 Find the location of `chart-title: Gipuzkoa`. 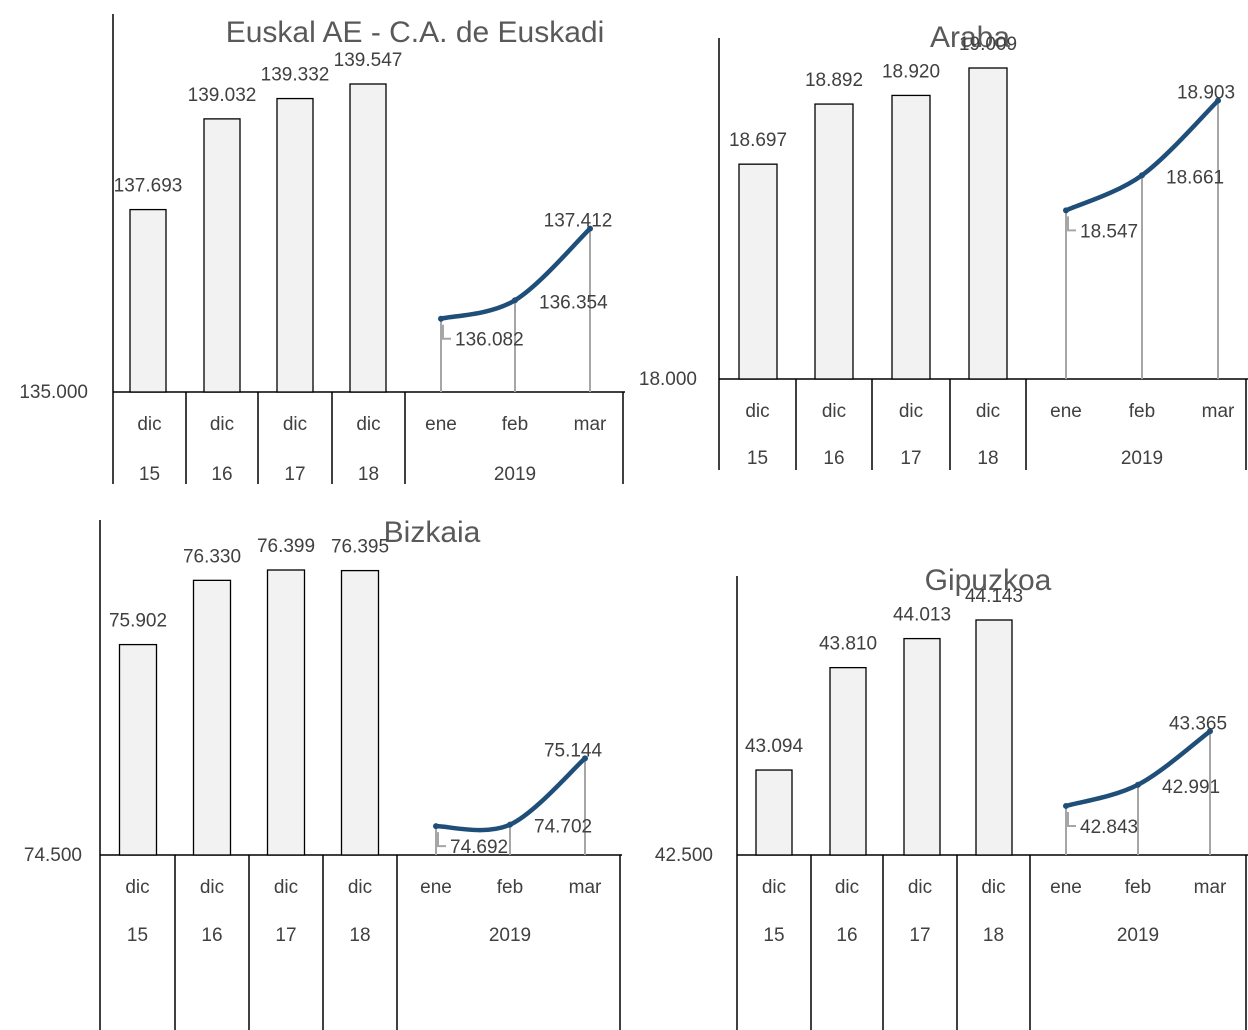

chart-title: Gipuzkoa is located at coordinates (988, 580).